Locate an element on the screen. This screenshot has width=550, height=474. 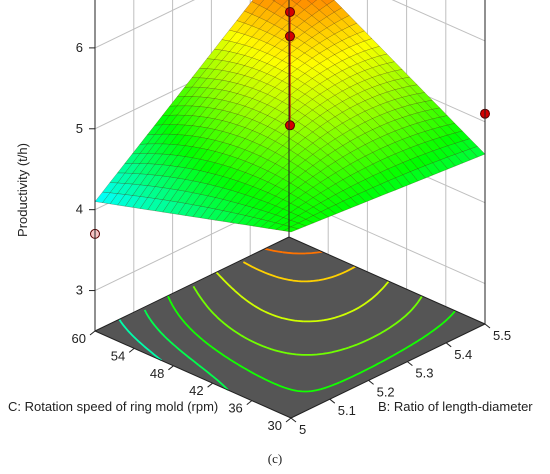
x-tick-label: 30 is located at coordinates (275, 425).